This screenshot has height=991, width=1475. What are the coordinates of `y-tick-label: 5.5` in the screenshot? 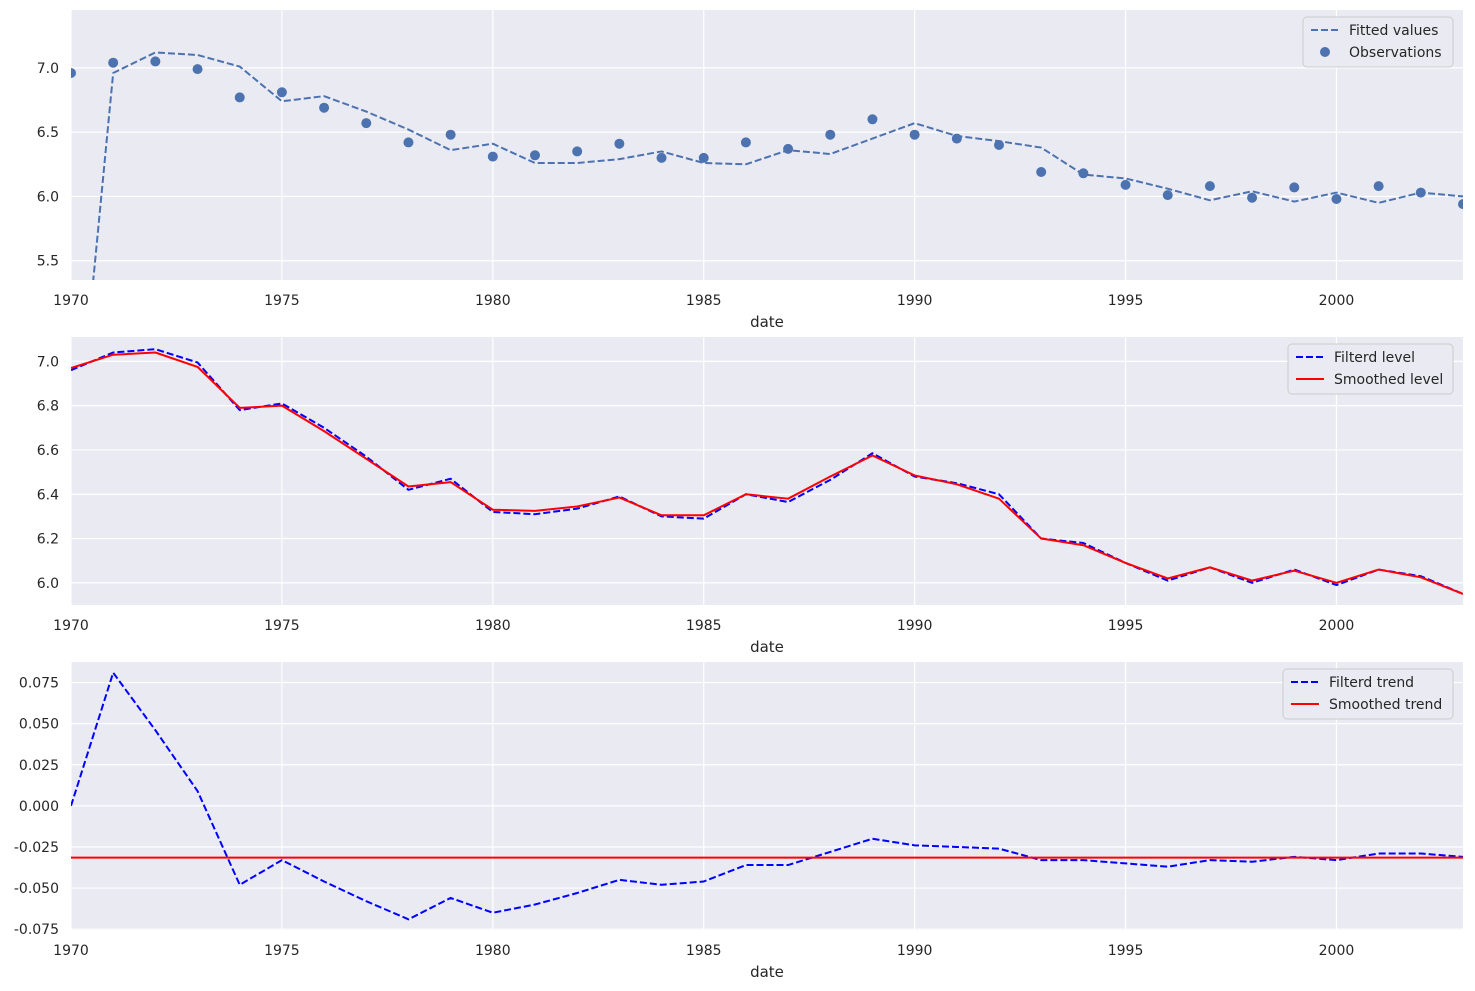 It's located at (48, 262).